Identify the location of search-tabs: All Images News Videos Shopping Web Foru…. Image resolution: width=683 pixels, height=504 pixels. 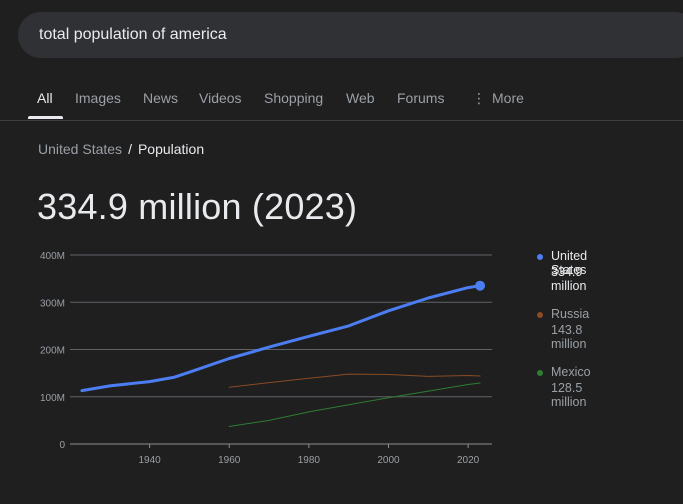
(341, 105).